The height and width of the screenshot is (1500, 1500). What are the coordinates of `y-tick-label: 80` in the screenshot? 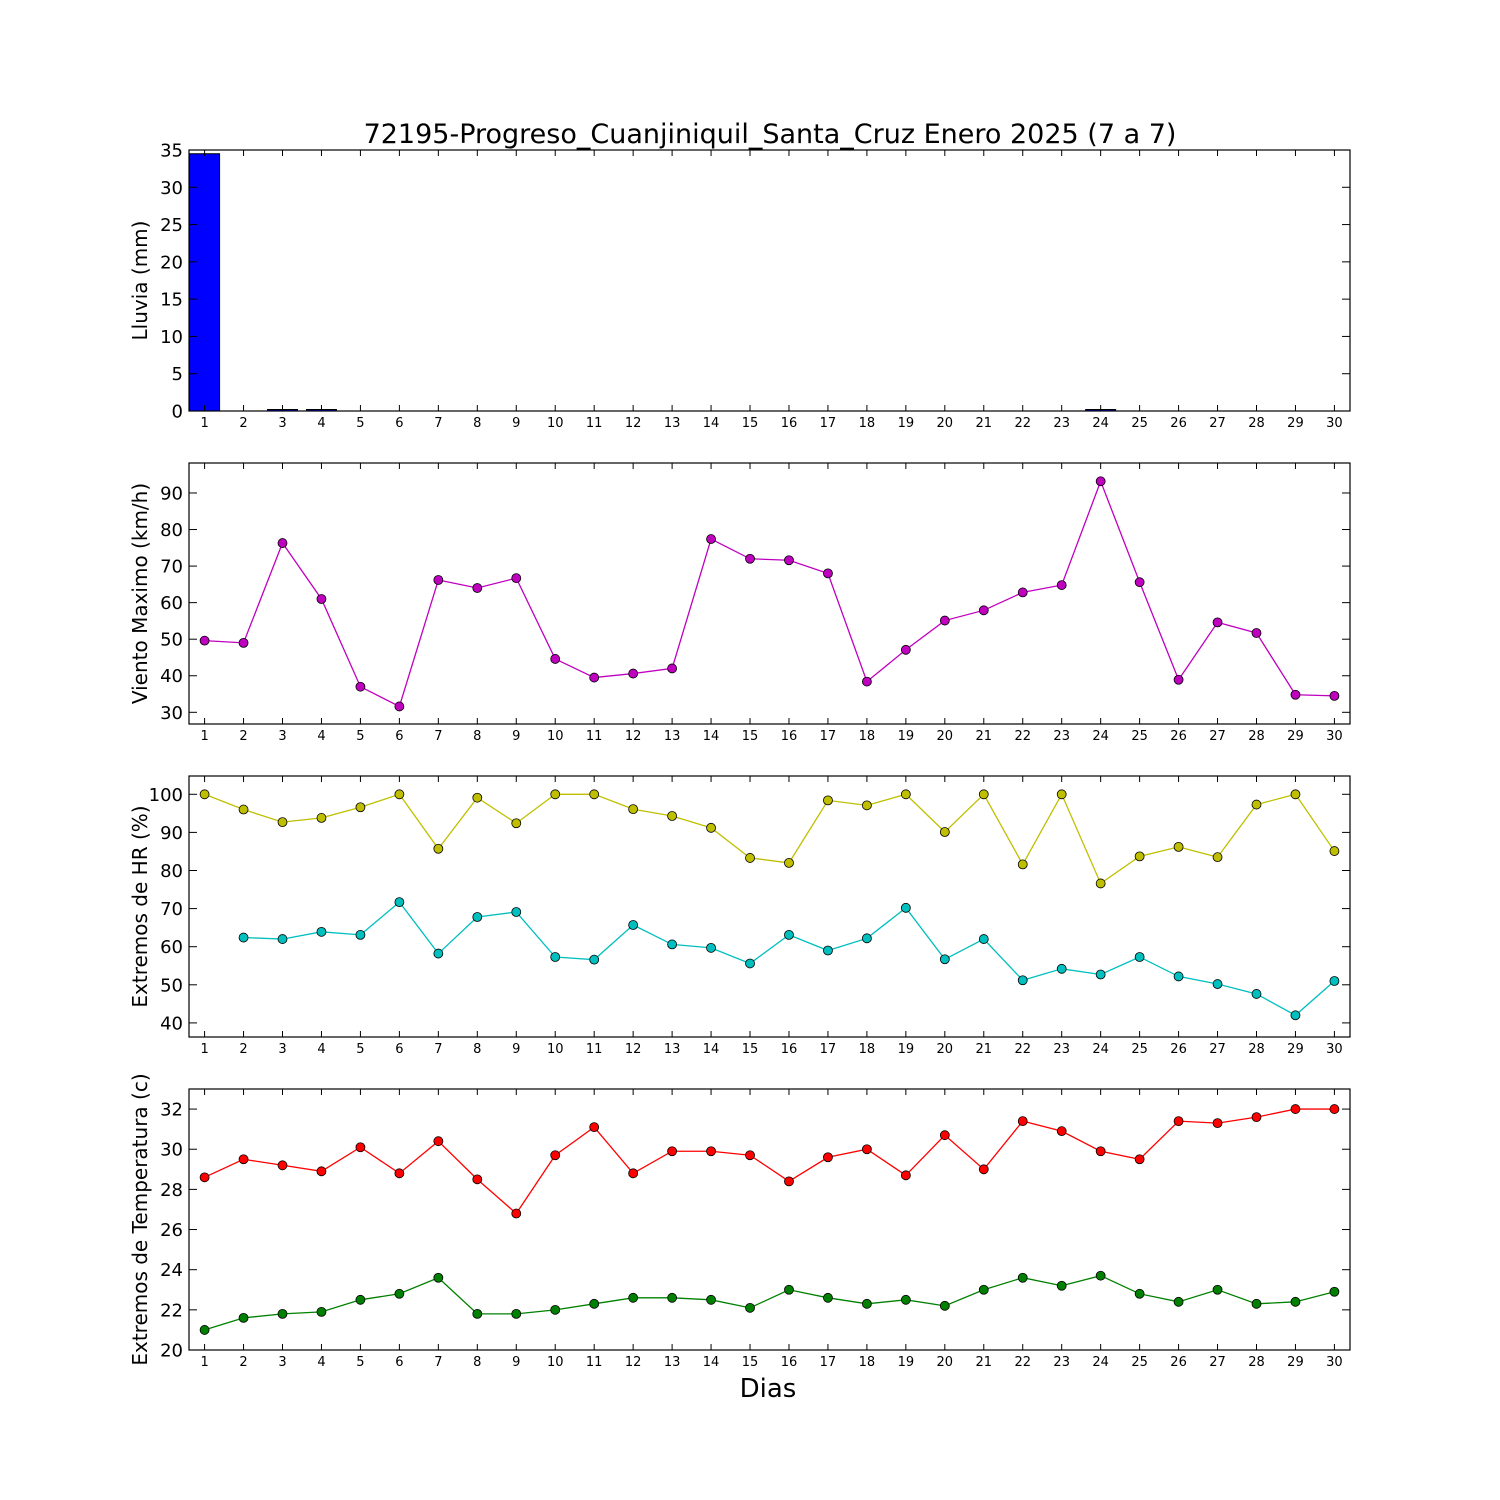 It's located at (171, 530).